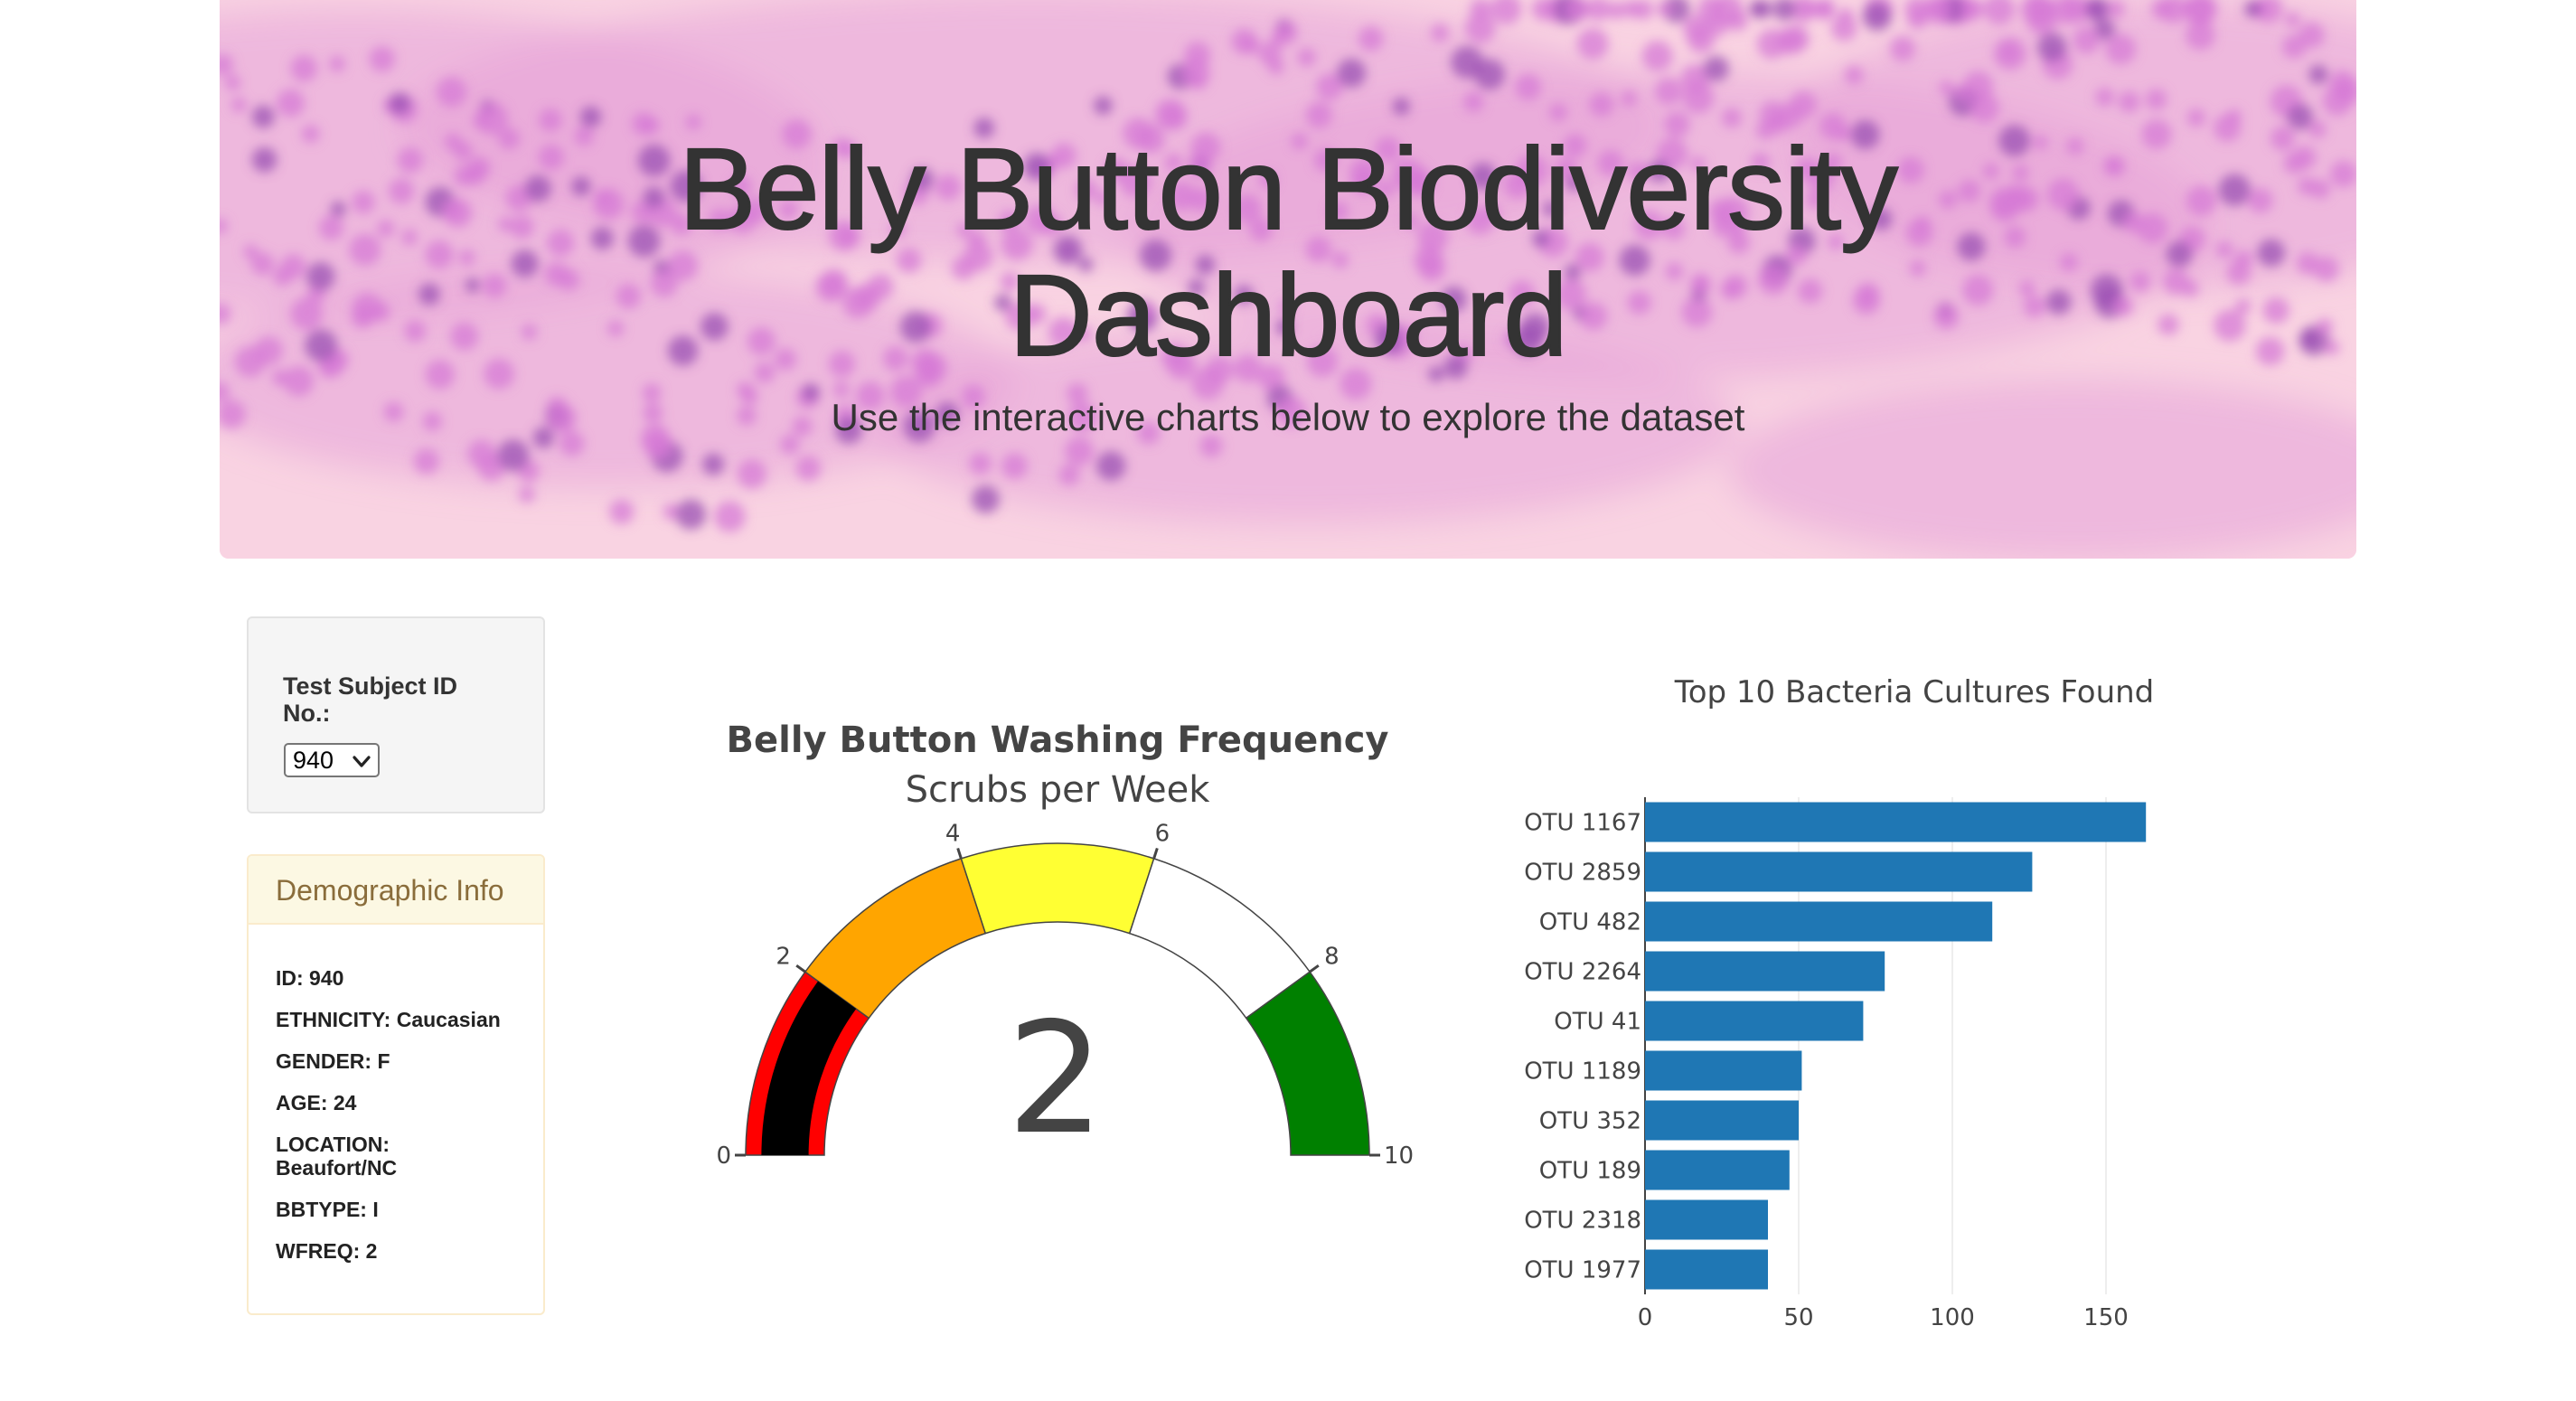  Describe the element at coordinates (1707, 1269) in the screenshot. I see `bar-otu-1977` at that location.